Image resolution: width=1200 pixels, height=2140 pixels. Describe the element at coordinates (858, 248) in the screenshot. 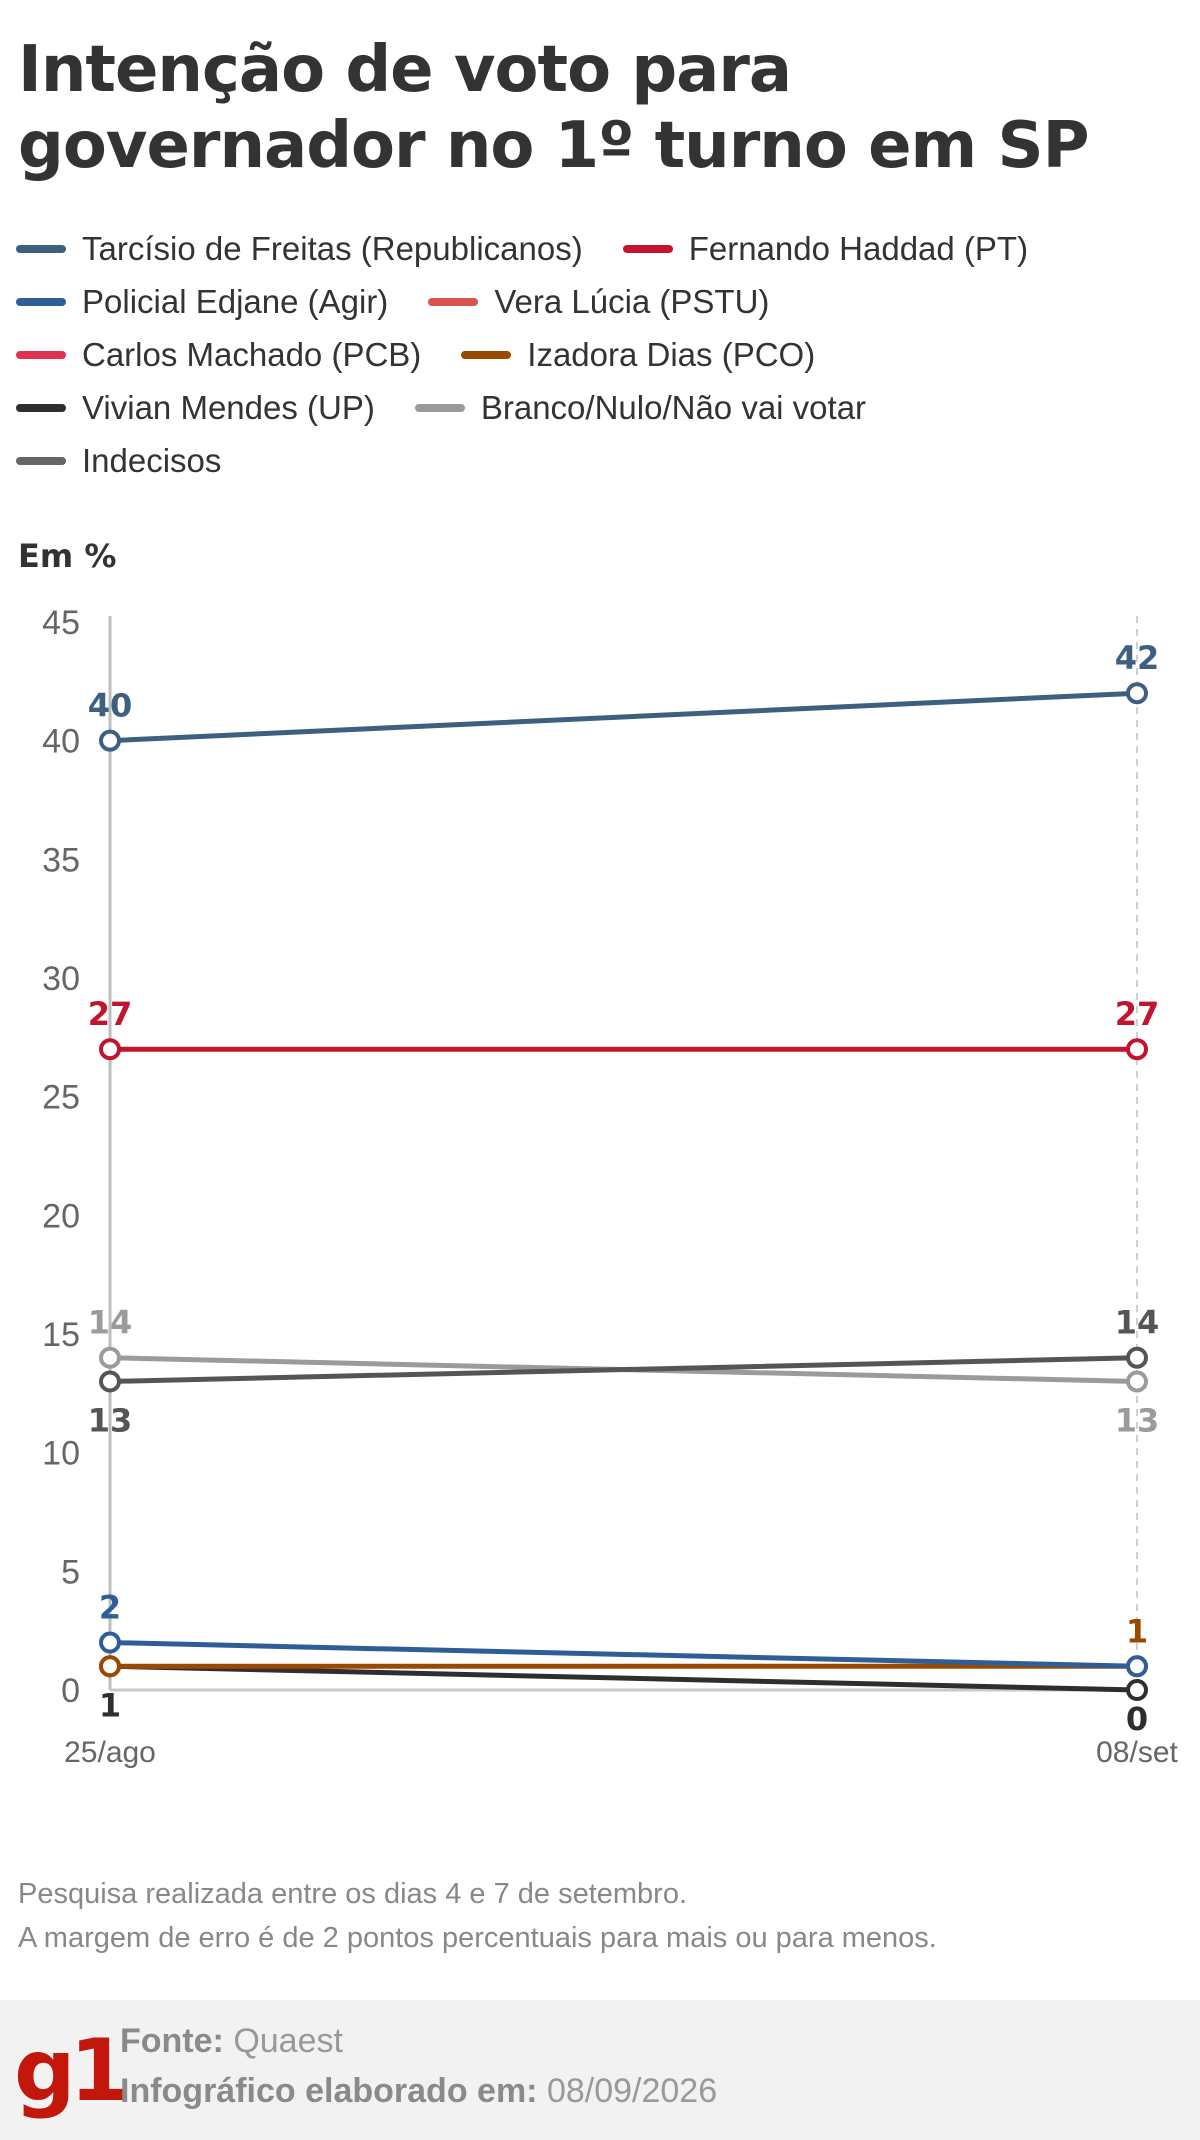

I see `legend-label: Fernando Haddad (PT)` at that location.